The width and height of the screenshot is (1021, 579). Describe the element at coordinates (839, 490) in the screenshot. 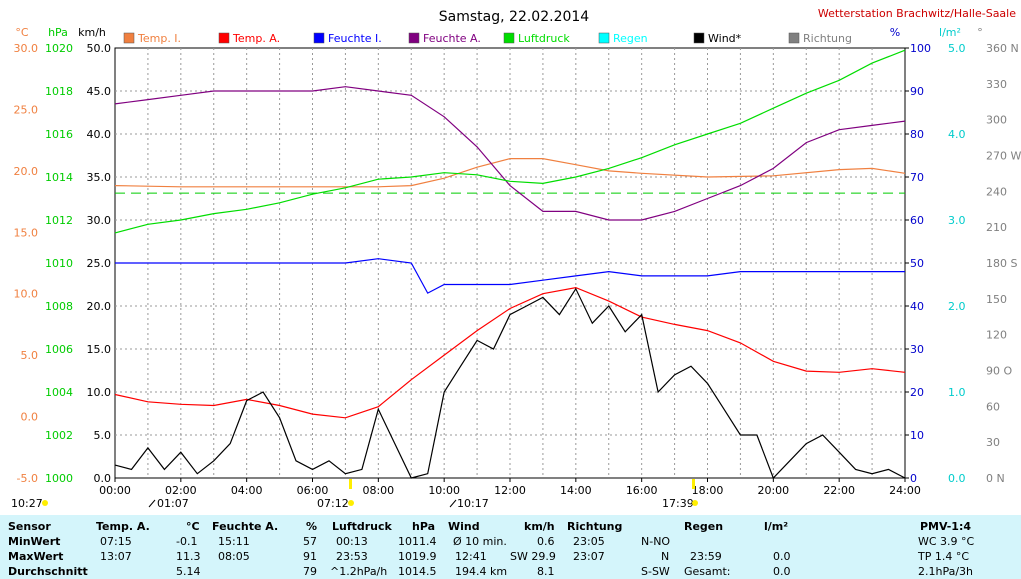

I see `x-tick-label: 22:00` at that location.